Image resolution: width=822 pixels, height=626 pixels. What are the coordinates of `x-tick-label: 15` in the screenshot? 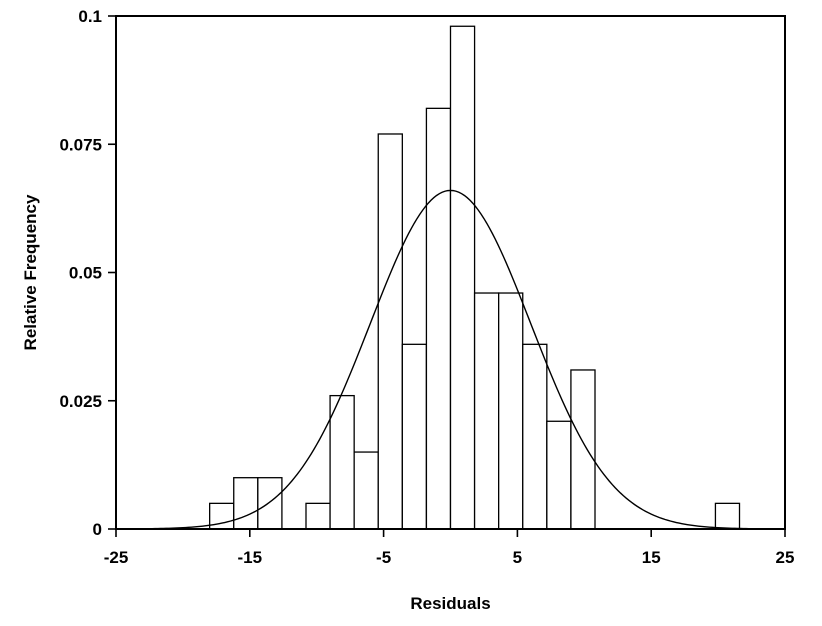 It's located at (651, 557).